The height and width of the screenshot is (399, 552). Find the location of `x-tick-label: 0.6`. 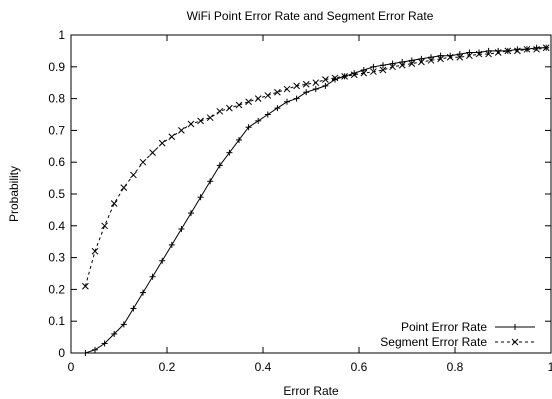

x-tick-label: 0.6 is located at coordinates (359, 367).